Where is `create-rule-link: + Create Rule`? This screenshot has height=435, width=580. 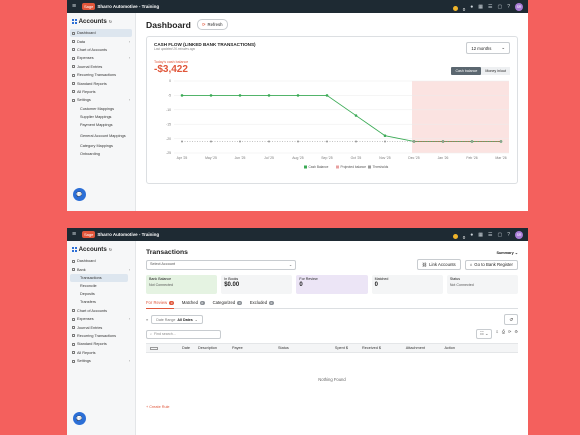
create-rule-link: + Create Rule is located at coordinates (158, 407).